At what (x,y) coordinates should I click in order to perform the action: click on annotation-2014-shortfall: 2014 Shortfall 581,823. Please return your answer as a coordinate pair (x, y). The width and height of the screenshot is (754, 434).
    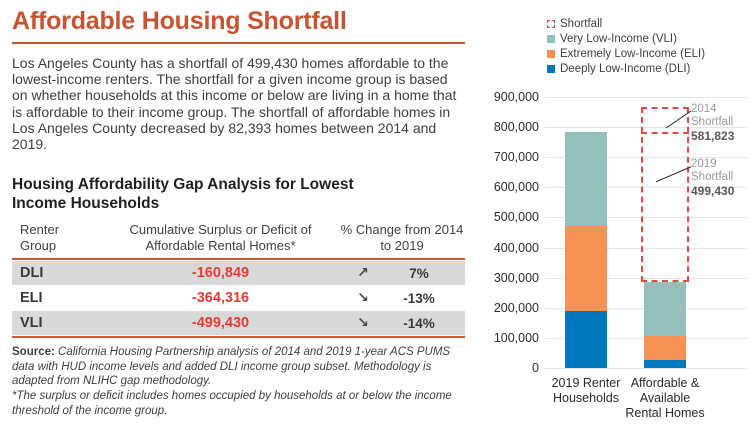
    Looking at the image, I should click on (712, 123).